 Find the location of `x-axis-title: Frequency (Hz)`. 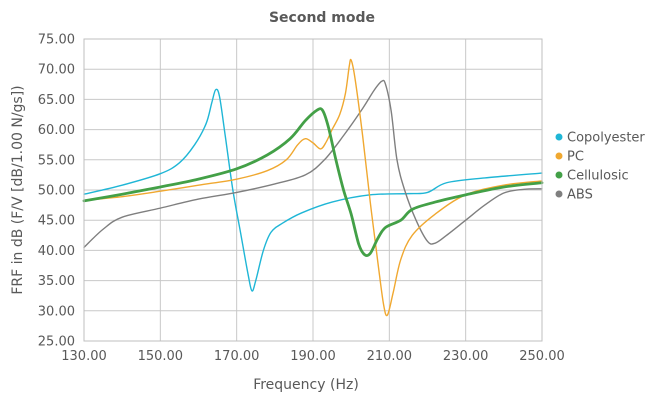

x-axis-title: Frequency (Hz) is located at coordinates (306, 385).